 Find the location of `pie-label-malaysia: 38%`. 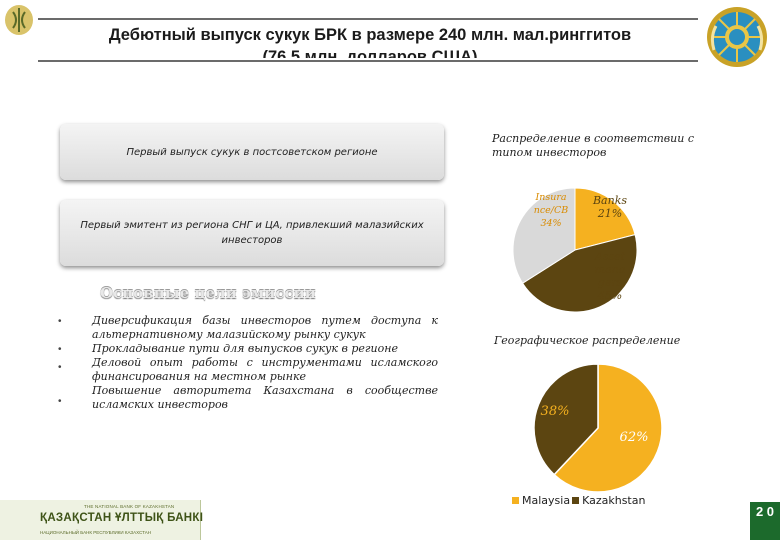

pie-label-malaysia: 38% is located at coordinates (555, 411).